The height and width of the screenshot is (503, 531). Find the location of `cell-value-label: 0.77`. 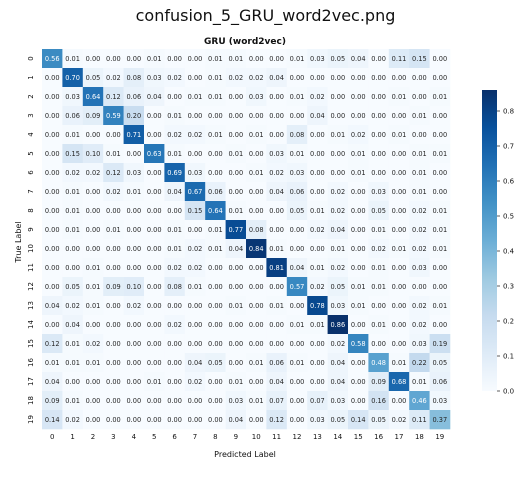

cell-value-label: 0.77 is located at coordinates (235, 230).